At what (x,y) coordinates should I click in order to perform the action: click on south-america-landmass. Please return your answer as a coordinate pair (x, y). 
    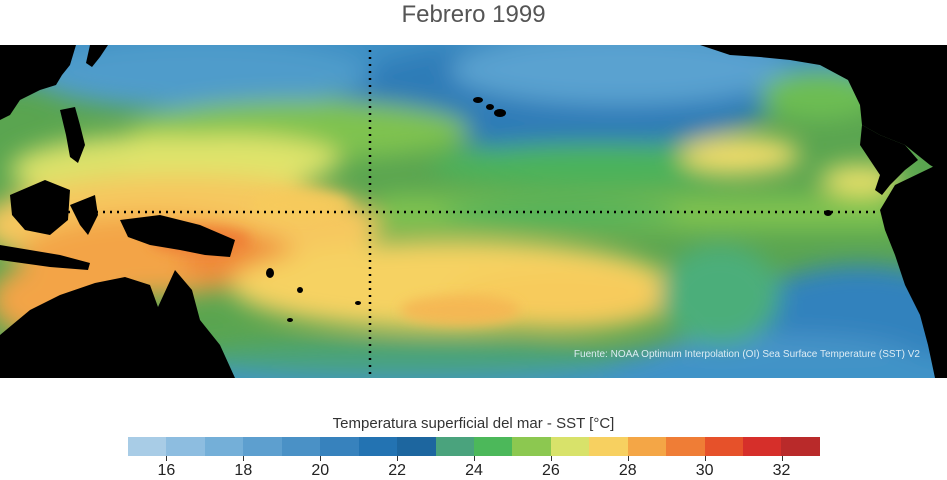
    Looking at the image, I should click on (913, 269).